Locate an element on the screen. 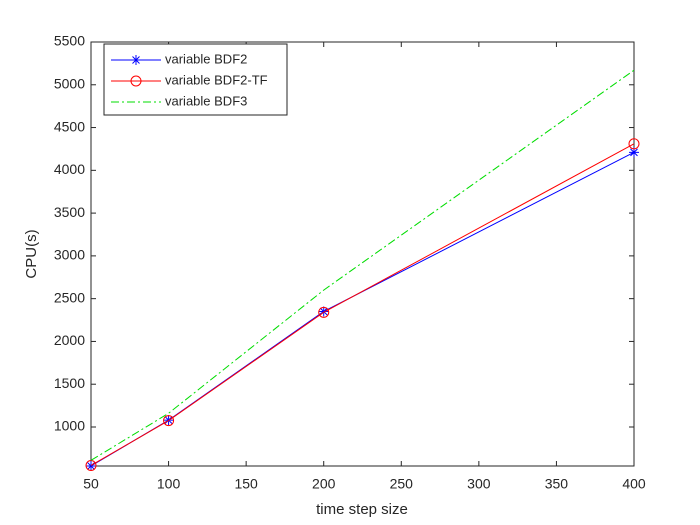  legend-label: variable BDF2 is located at coordinates (206, 58).